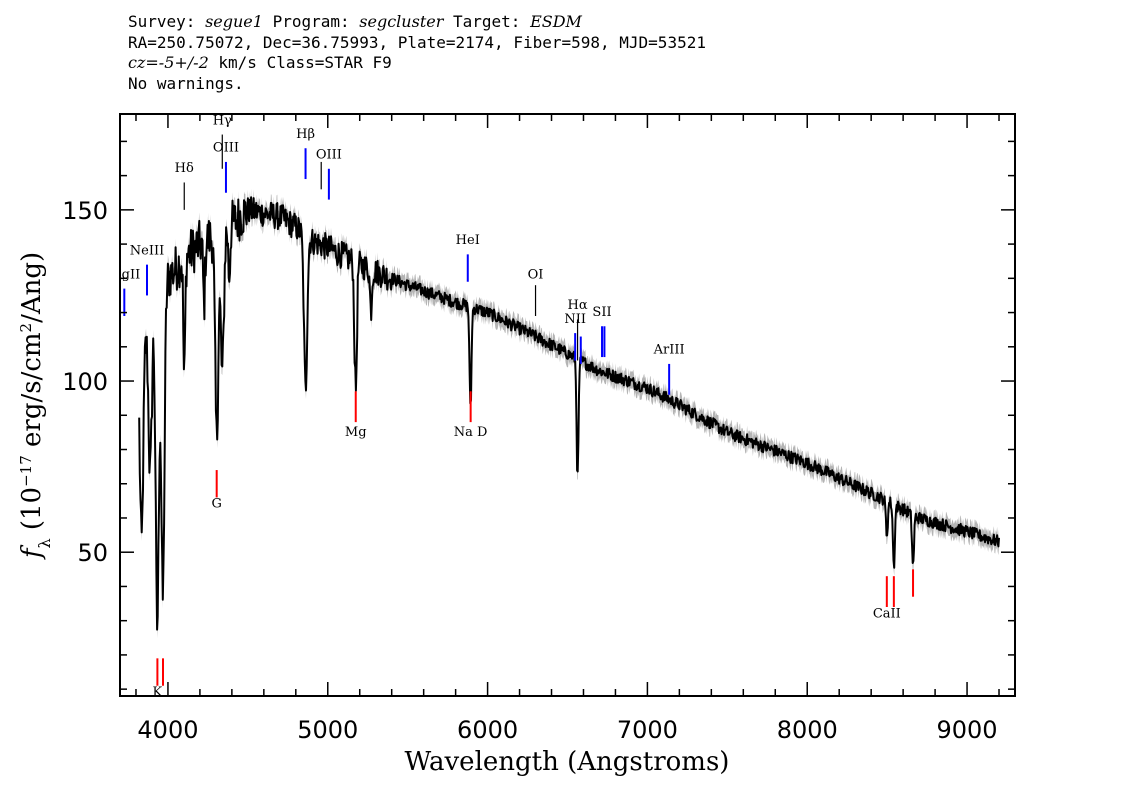  What do you see at coordinates (305, 134) in the screenshot?
I see `spectral-line-label: Hβ` at bounding box center [305, 134].